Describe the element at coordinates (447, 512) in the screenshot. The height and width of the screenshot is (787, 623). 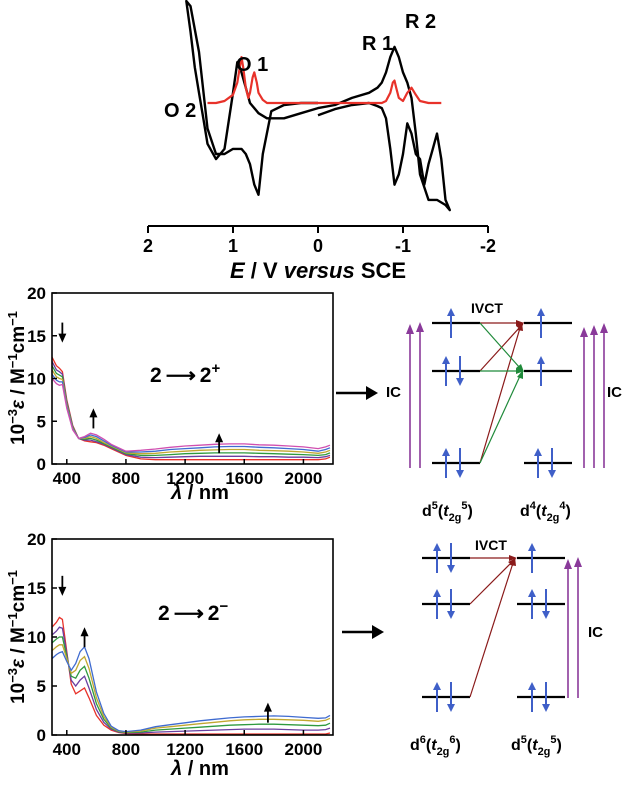
I see `config-label-top-left: d5(t2g5)` at that location.